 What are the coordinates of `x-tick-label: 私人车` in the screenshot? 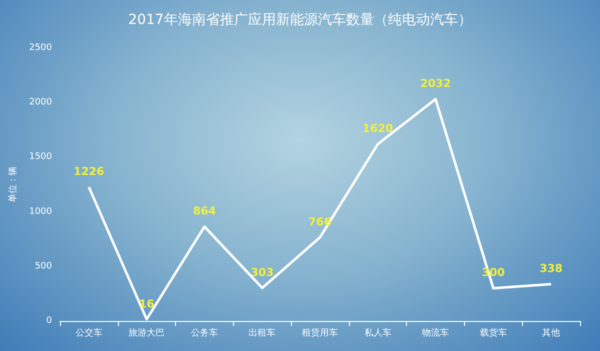 It's located at (378, 333).